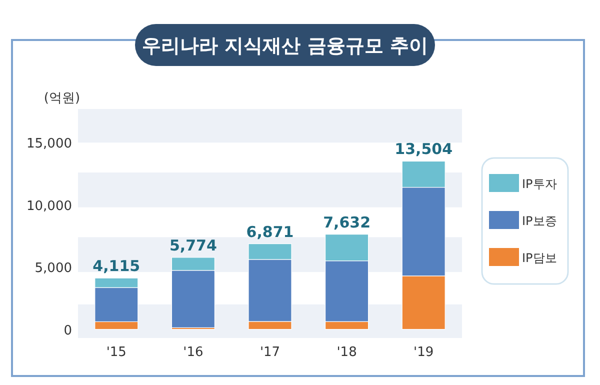  What do you see at coordinates (285, 46) in the screenshot?
I see `chart-title: 우리나라 지식재산 금융규모 추이` at bounding box center [285, 46].